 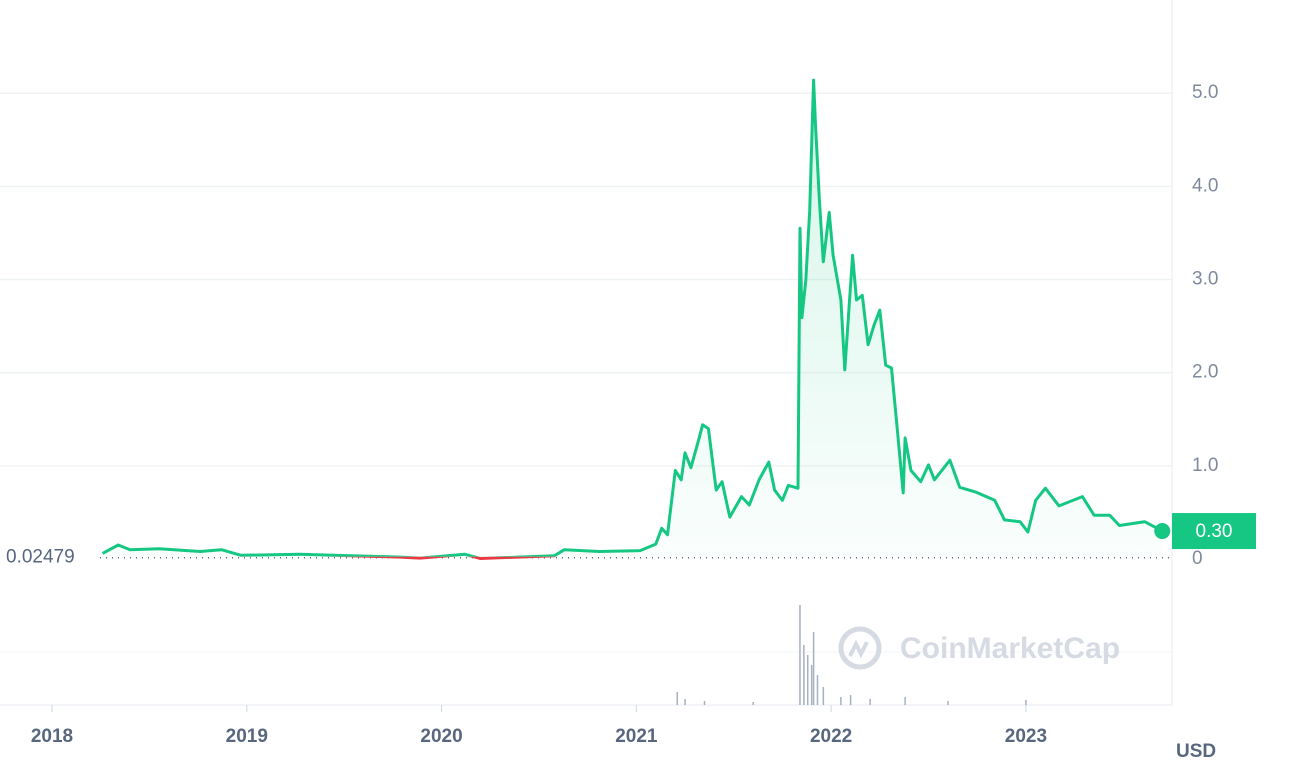 I want to click on y-tick-label: 1.0, so click(x=1205, y=465).